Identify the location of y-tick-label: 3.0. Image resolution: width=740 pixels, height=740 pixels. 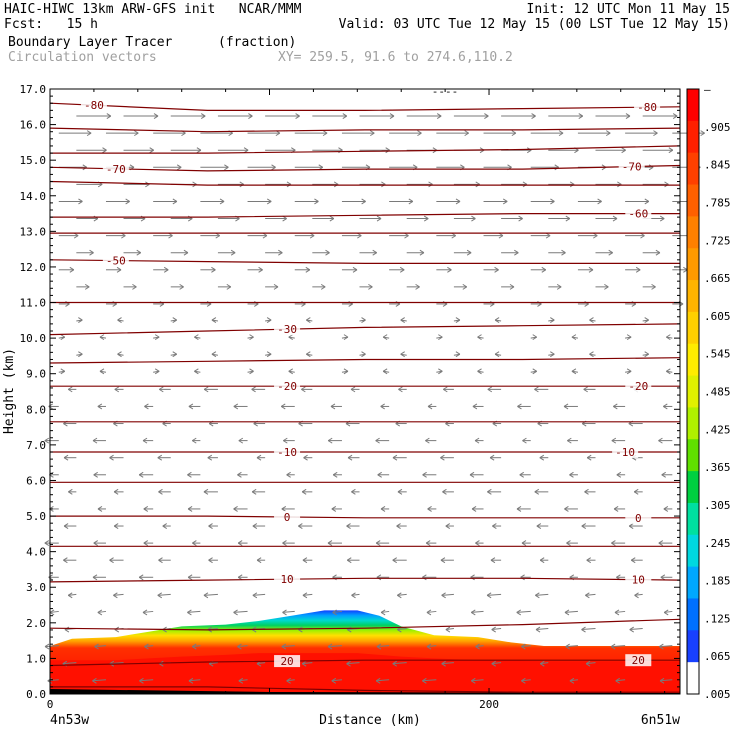
(36, 587).